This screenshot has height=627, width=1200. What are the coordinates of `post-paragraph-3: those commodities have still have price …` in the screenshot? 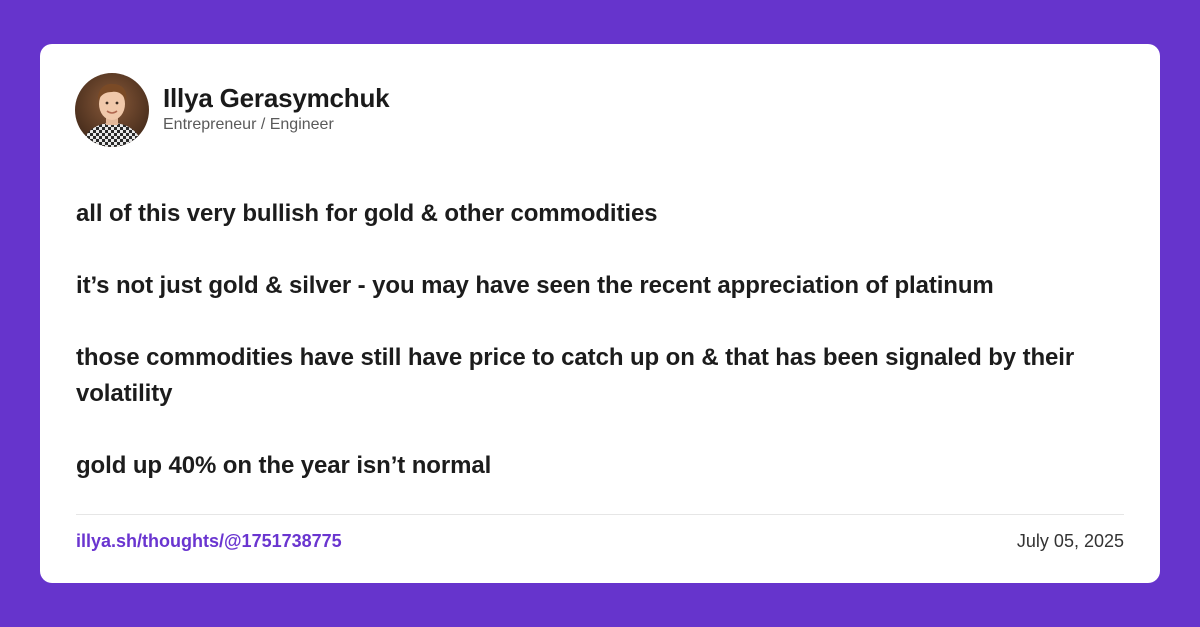 It's located at (575, 375).